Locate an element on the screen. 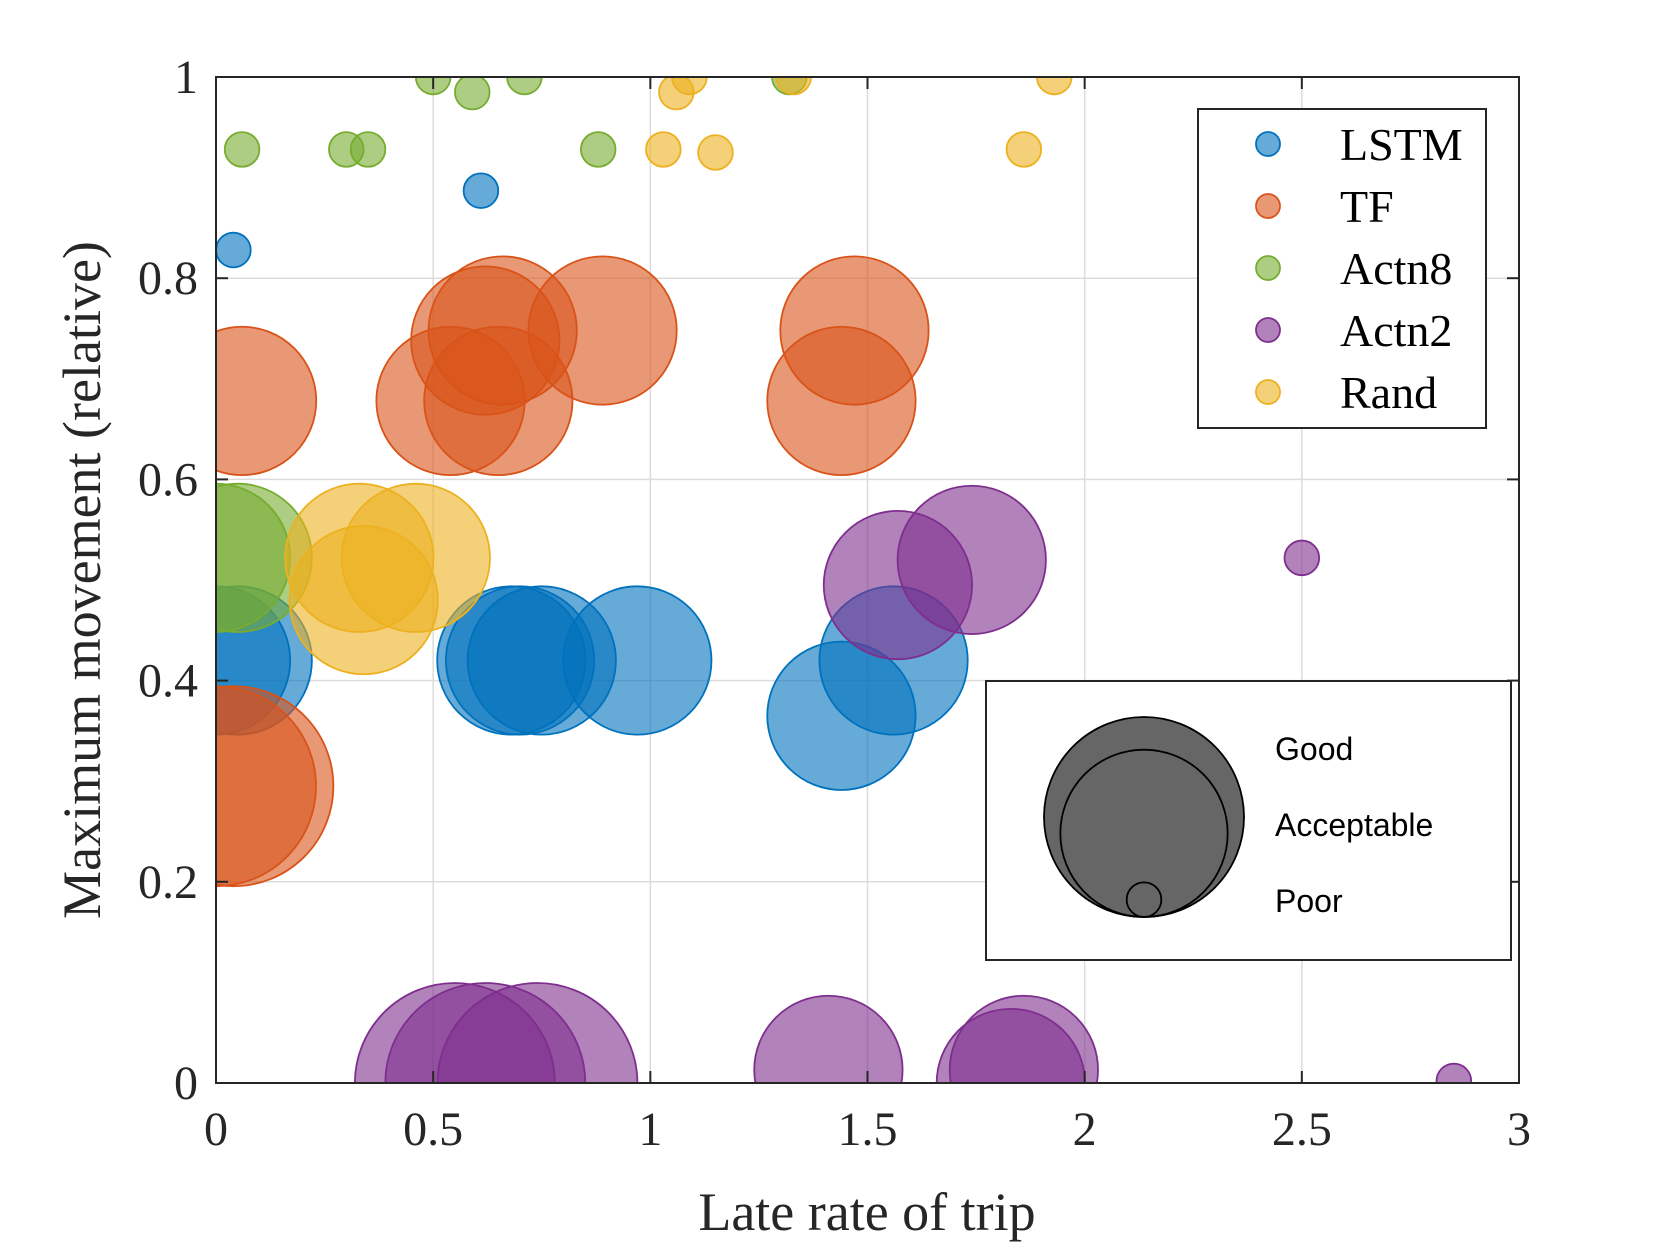 Image resolution: width=1662 pixels, height=1245 pixels. legend-marker-rand is located at coordinates (1268, 392).